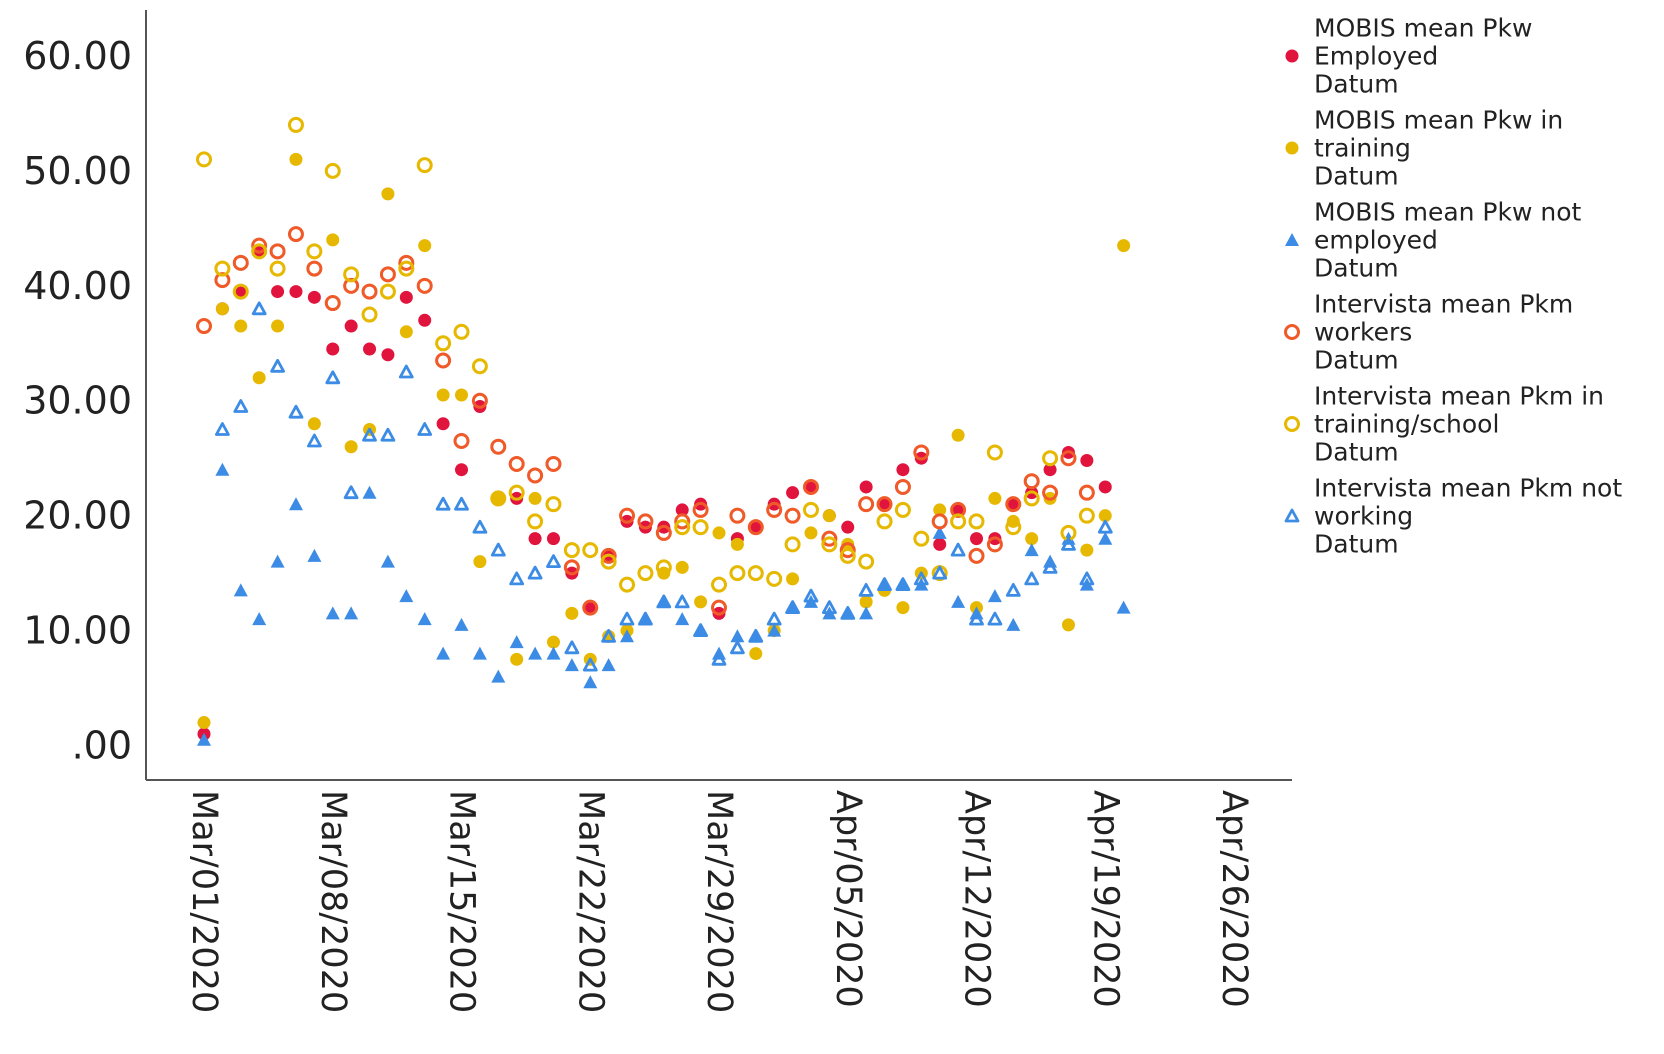 This screenshot has height=1054, width=1664. Describe the element at coordinates (977, 899) in the screenshot. I see `x-tick-label: Apr/12/2020` at that location.